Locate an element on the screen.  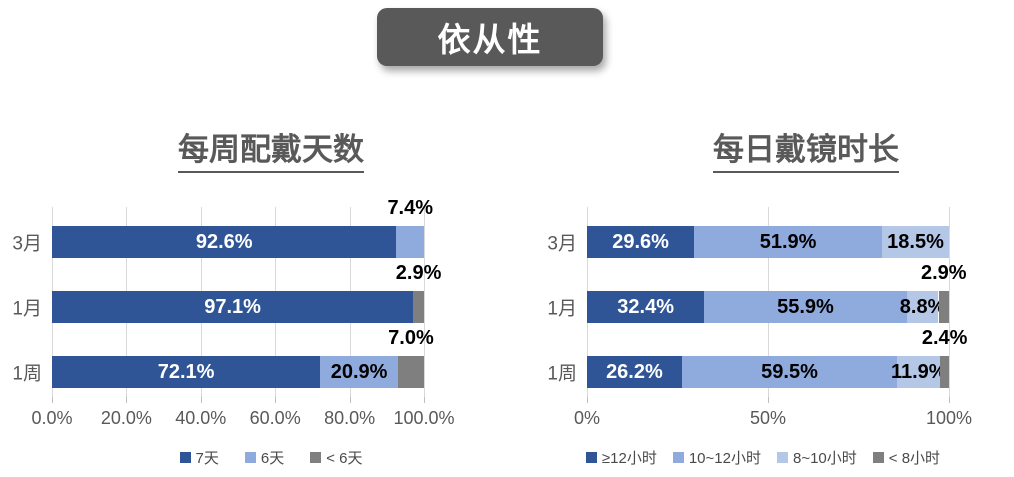
axis-tick-label: 0.0% is located at coordinates (52, 418).